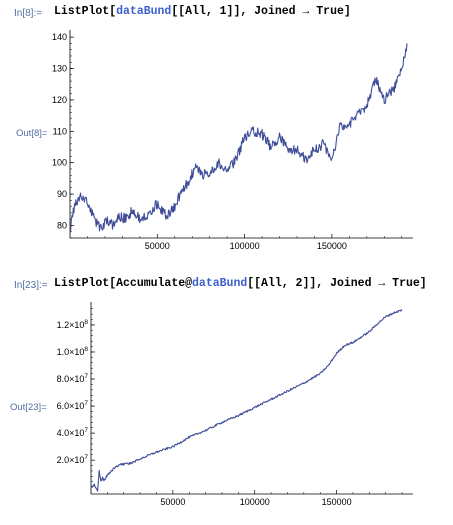  Describe the element at coordinates (73, 432) in the screenshot. I see `y-tick-label: 4.0×10⁷` at that location.